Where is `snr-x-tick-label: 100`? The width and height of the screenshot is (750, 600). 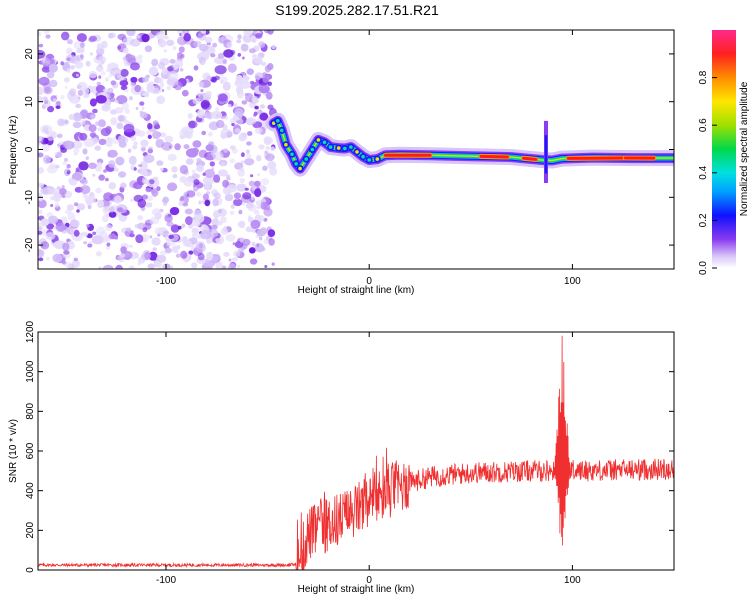 snr-x-tick-label: 100 is located at coordinates (572, 580).